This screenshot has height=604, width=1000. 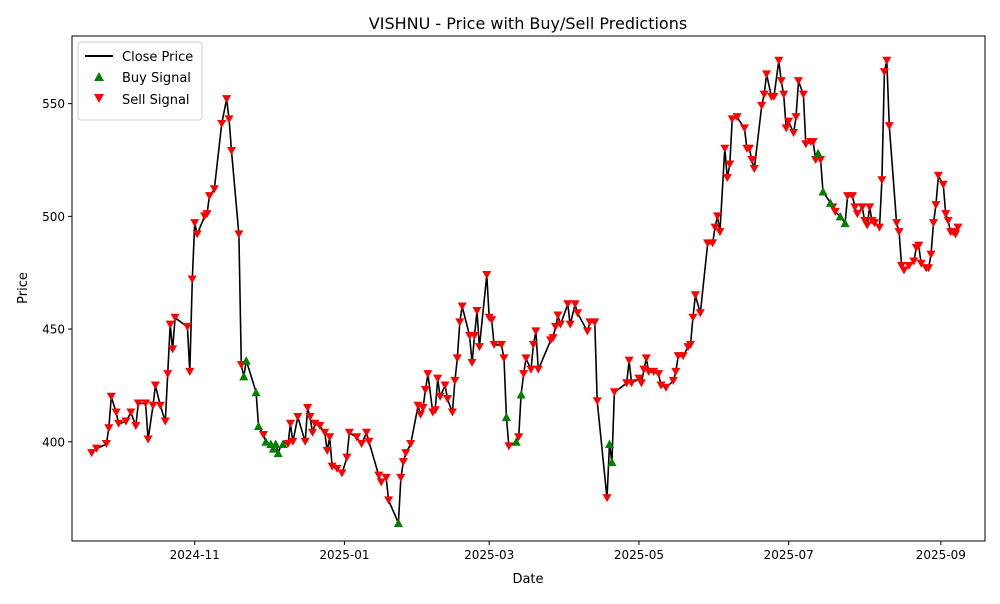 I want to click on x-tick-label: 2025-05, so click(x=639, y=555).